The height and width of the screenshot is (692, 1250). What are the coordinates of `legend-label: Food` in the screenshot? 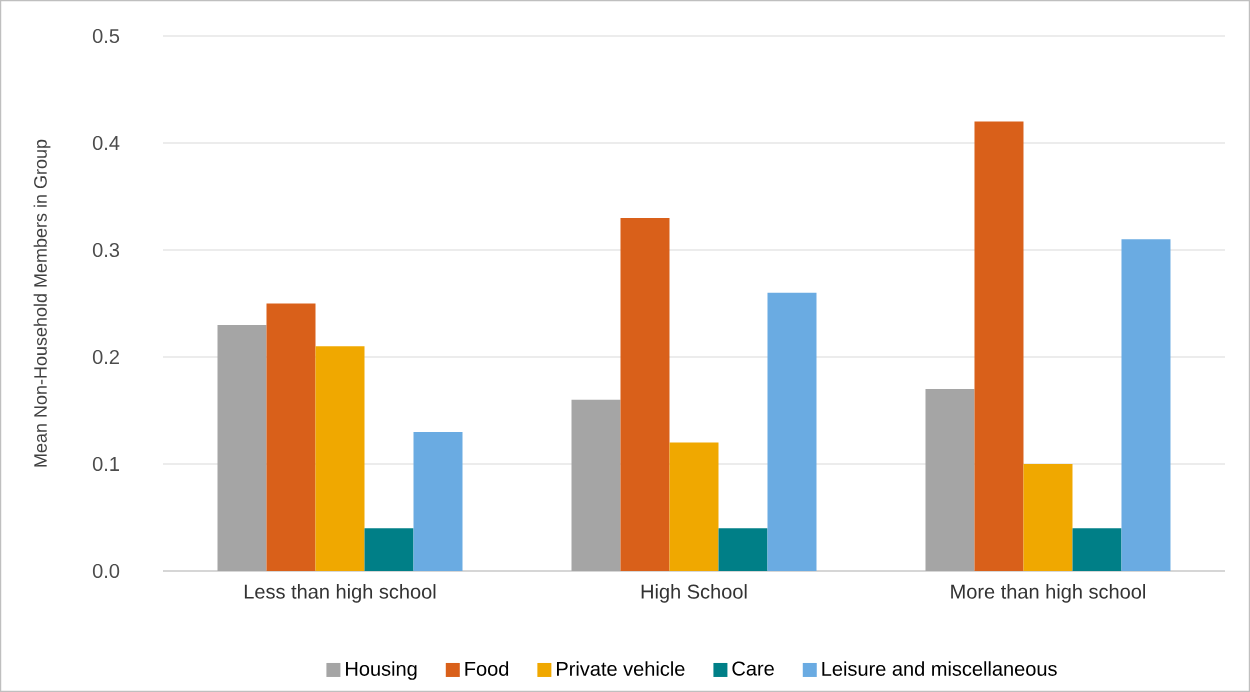 It's located at (487, 668).